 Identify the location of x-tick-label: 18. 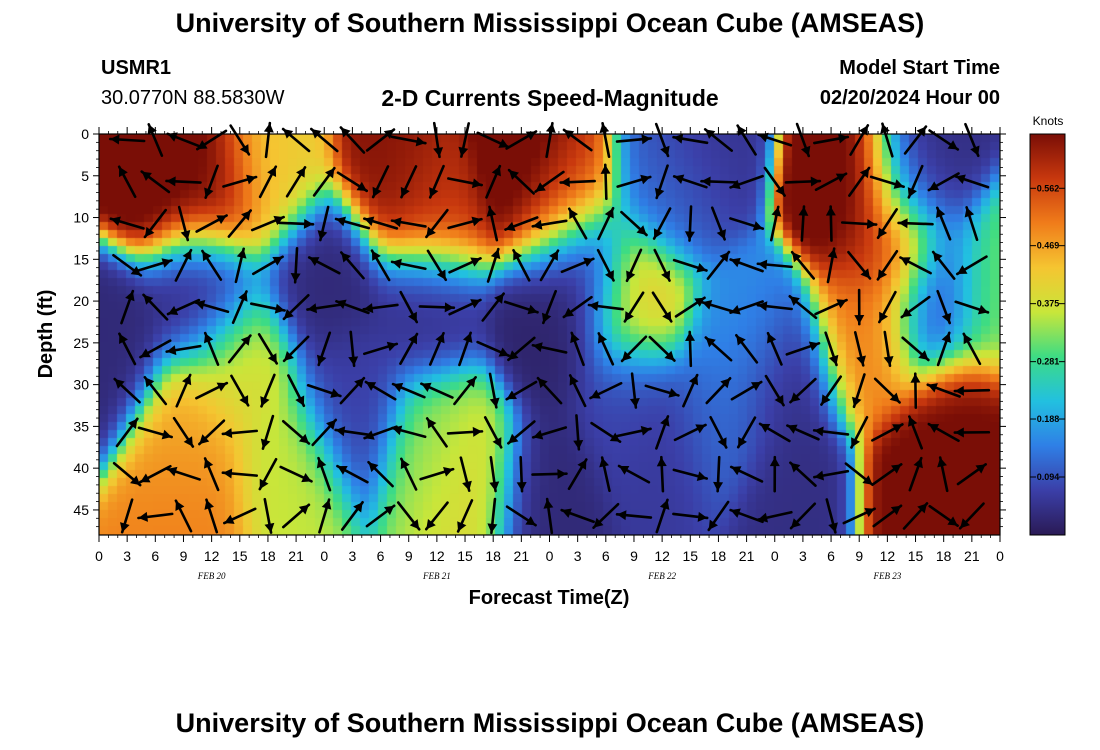
(944, 556).